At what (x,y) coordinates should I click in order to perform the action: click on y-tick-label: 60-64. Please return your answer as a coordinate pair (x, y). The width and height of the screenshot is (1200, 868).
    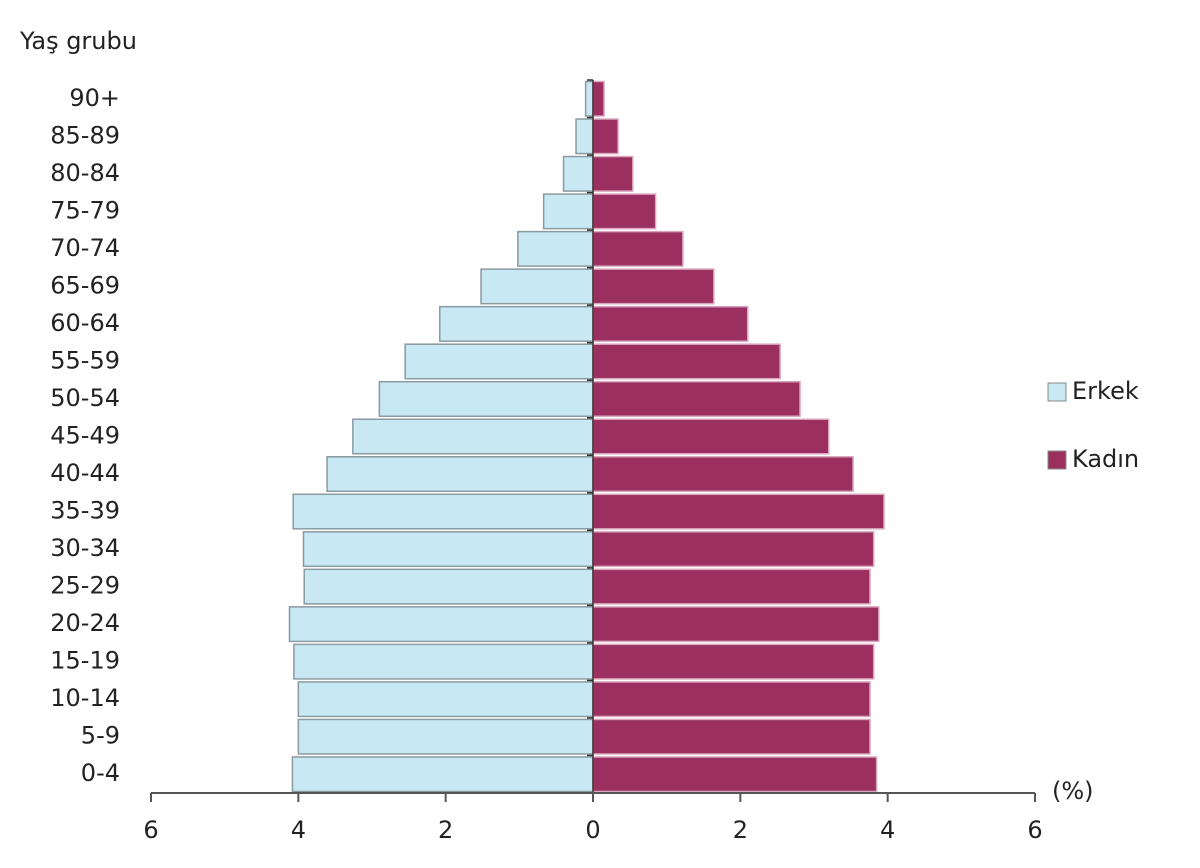
    Looking at the image, I should click on (85, 323).